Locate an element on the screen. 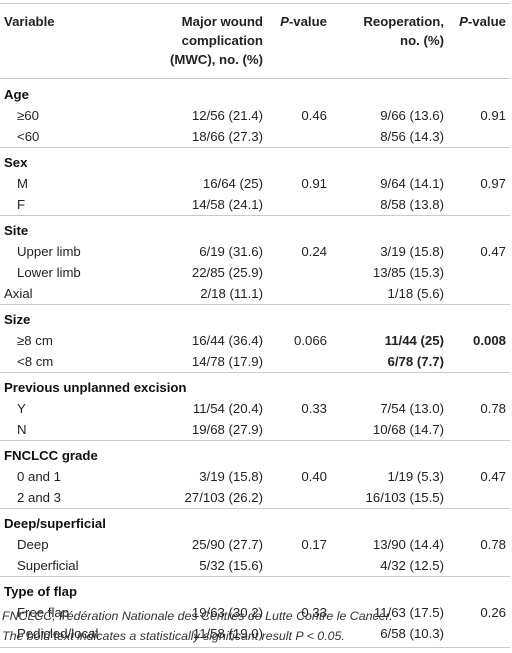  cell-reoperation: 9/64 (14.1) is located at coordinates (412, 183).